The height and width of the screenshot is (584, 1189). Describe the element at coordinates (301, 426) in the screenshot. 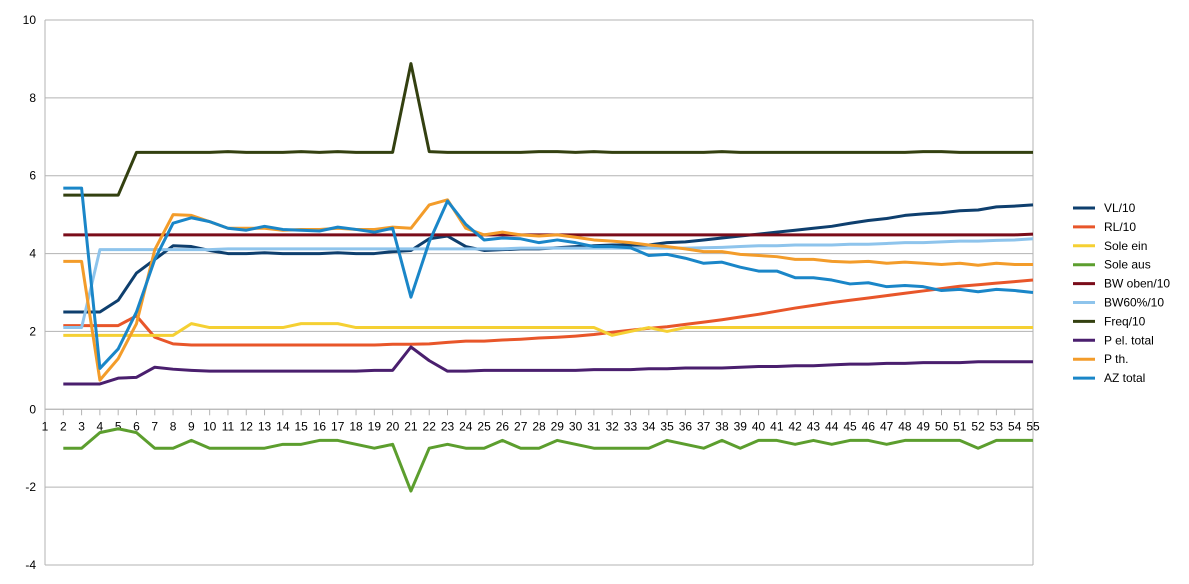

I see `x-tick-label: 15` at that location.